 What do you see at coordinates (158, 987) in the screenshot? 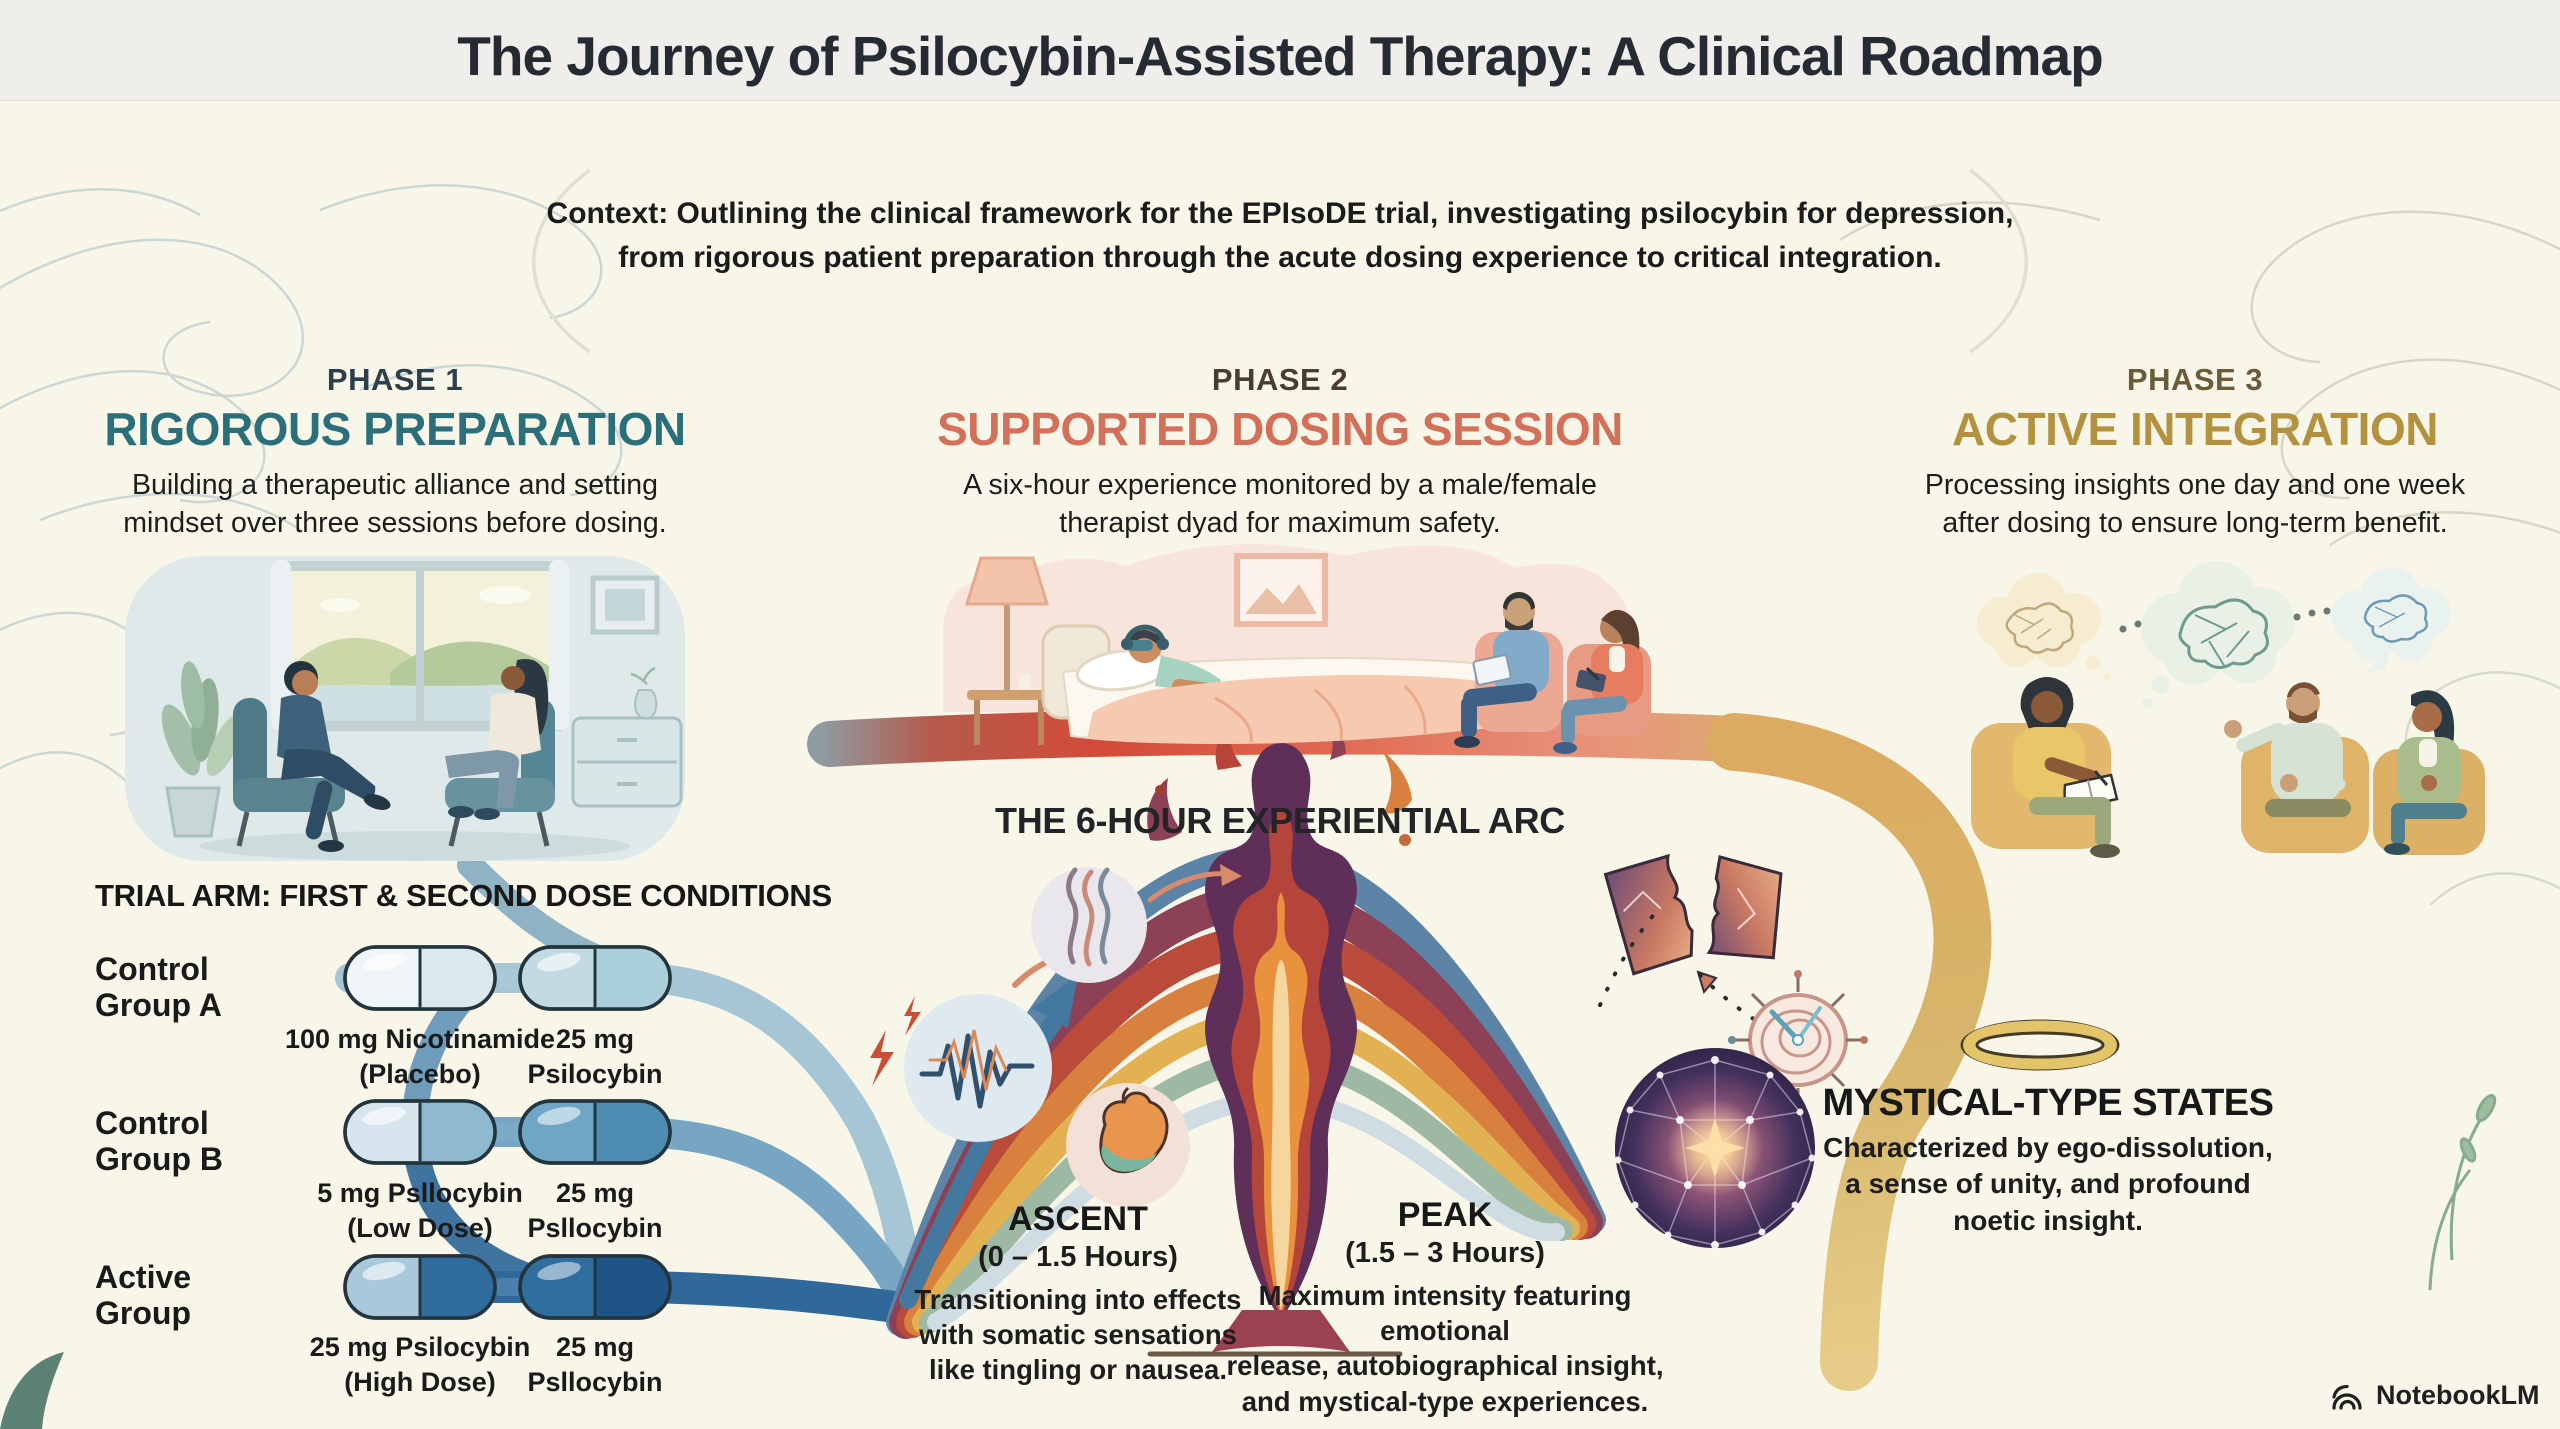
I see `group-a-label: Control Group A` at bounding box center [158, 987].